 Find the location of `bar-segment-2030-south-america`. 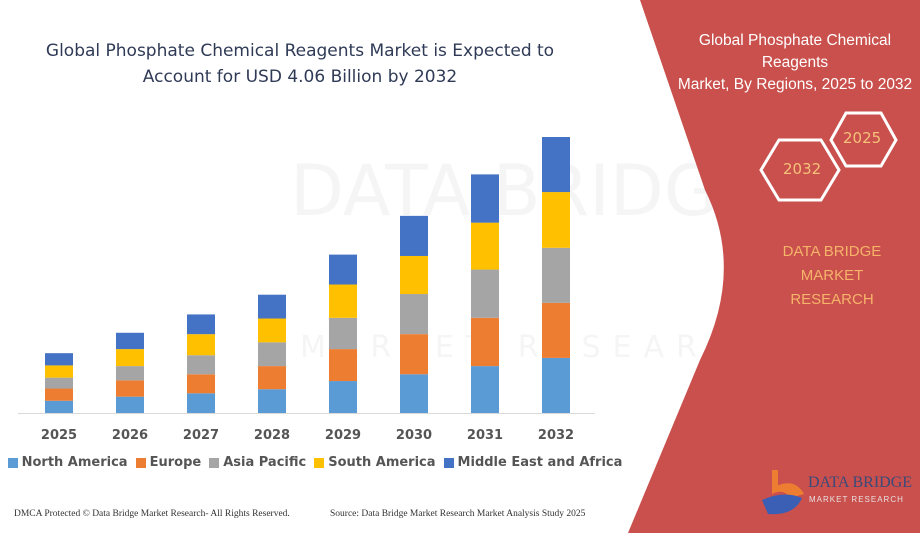

bar-segment-2030-south-america is located at coordinates (414, 275).